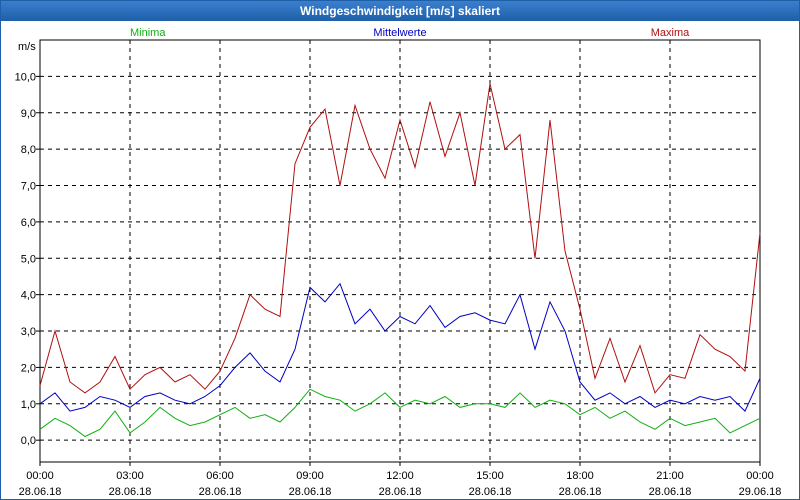 The height and width of the screenshot is (500, 800). I want to click on y-tick-label: 0,0, so click(28, 441).